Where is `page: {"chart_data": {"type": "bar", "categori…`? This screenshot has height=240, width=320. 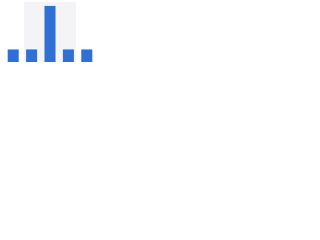
page: {"chart_data": {"type": "bar", "categori… is located at coordinates (50, 35).